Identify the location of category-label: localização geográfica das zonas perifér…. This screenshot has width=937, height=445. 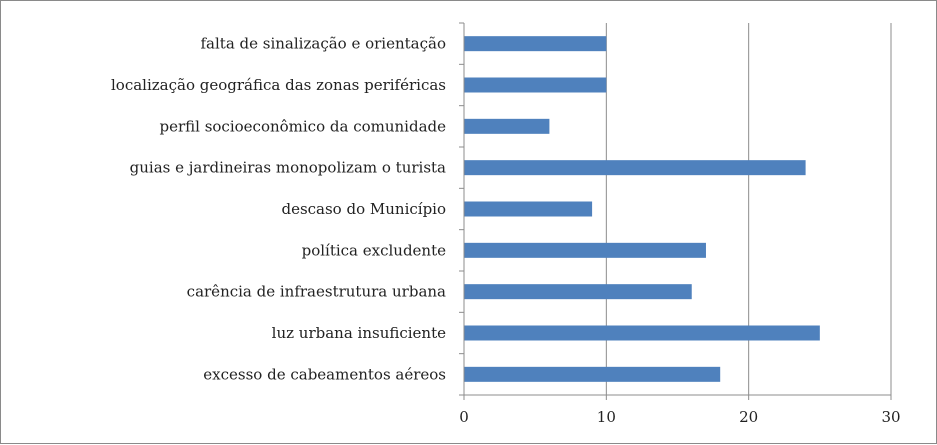
(278, 85).